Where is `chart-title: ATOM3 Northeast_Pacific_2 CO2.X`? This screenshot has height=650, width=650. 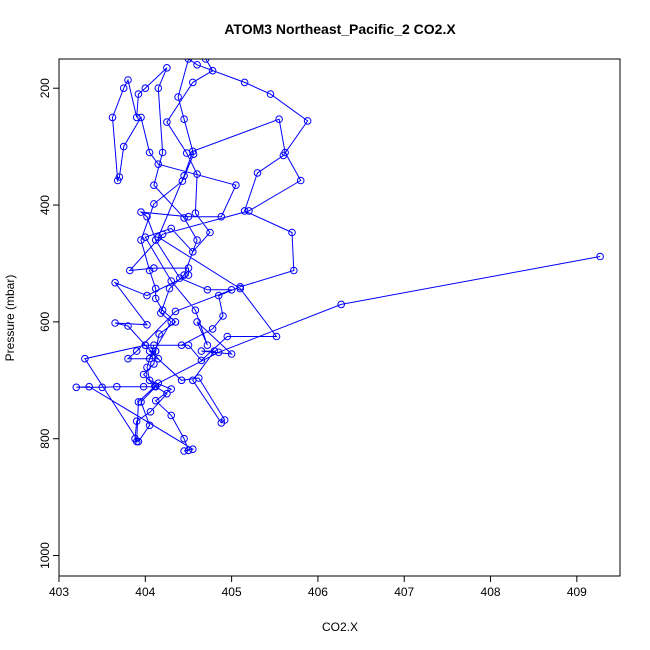
chart-title: ATOM3 Northeast_Pacific_2 CO2.X is located at coordinates (340, 29).